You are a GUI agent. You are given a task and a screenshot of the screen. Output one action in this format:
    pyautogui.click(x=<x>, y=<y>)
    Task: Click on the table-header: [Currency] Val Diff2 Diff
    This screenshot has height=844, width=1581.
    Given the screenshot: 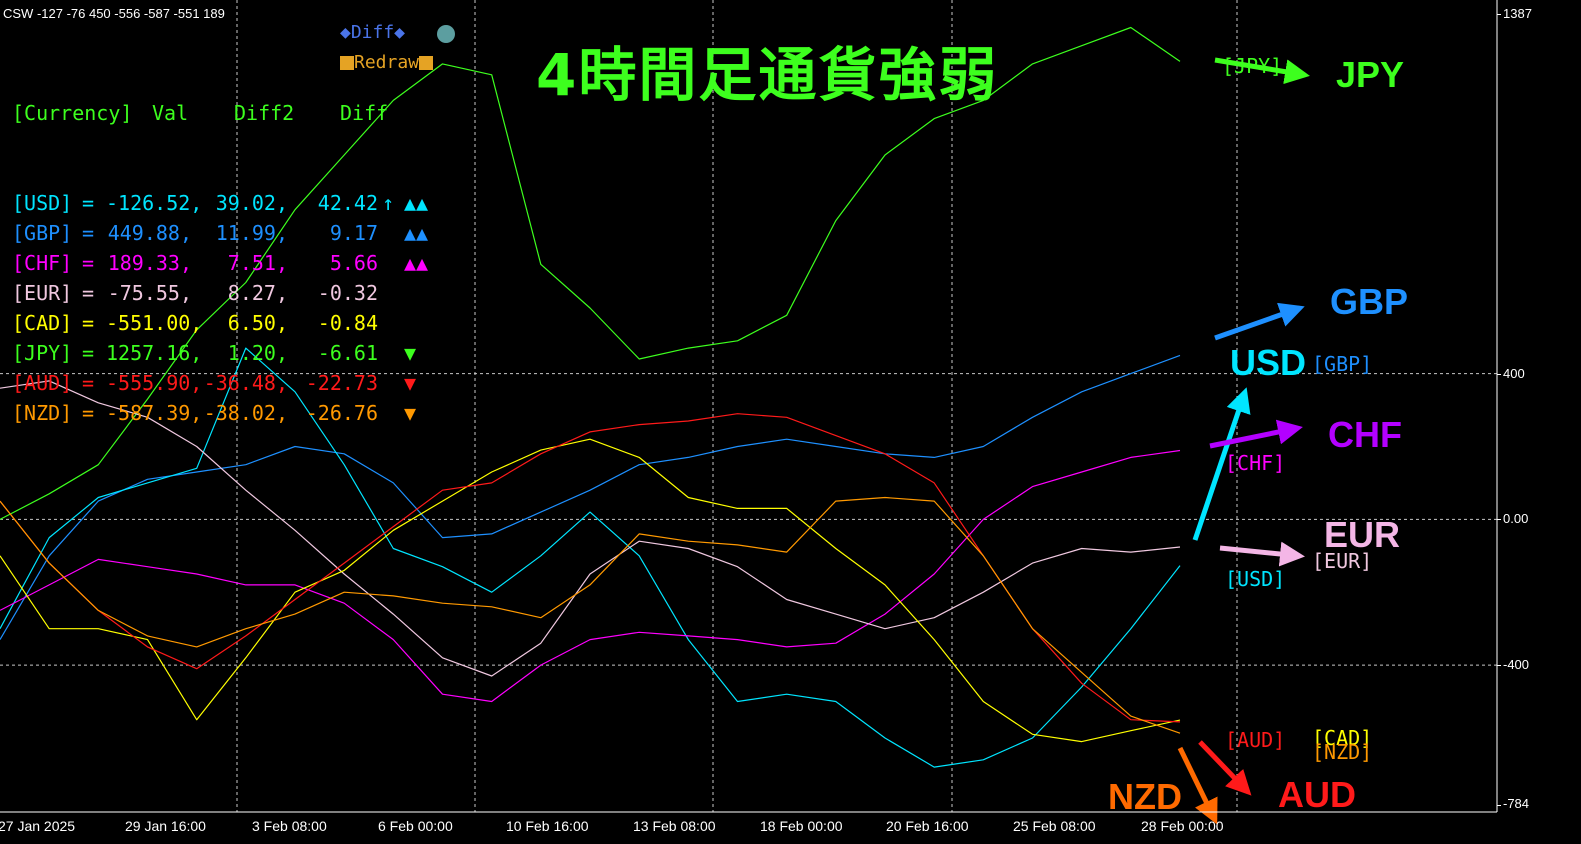 What is the action you would take?
    pyautogui.click(x=200, y=113)
    